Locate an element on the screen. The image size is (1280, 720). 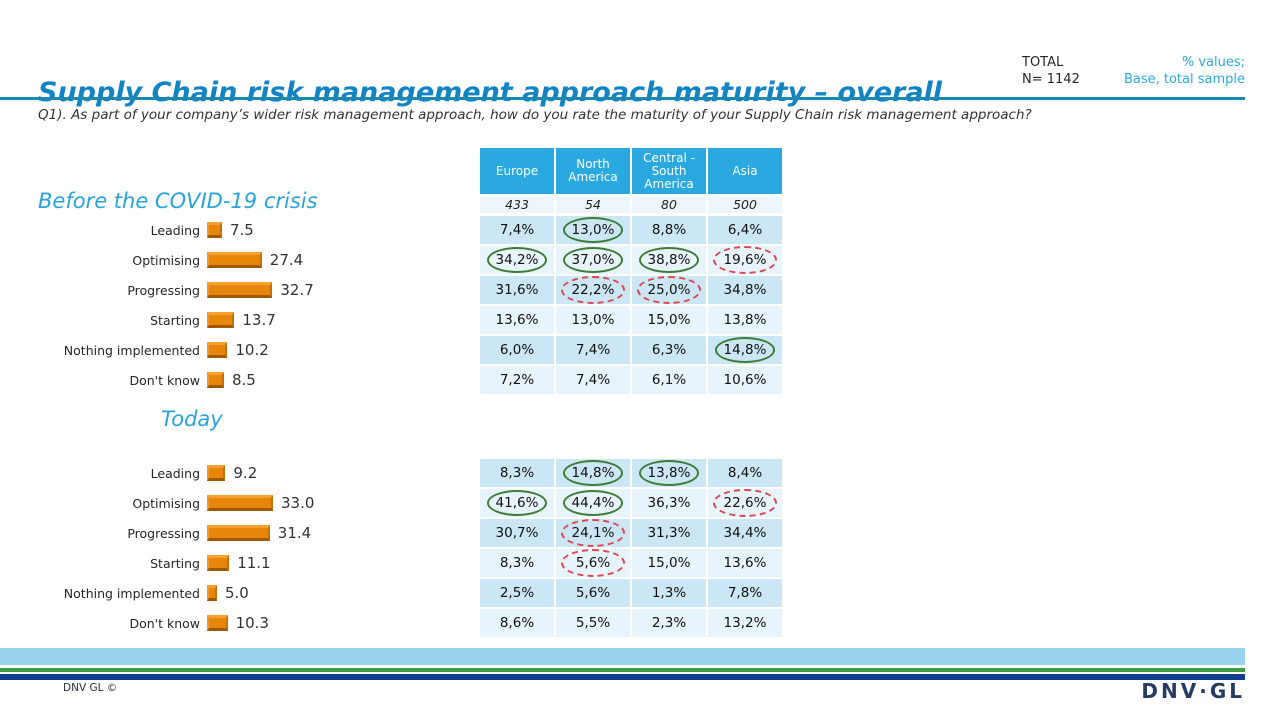
table-cell: 13,2% is located at coordinates (745, 623).